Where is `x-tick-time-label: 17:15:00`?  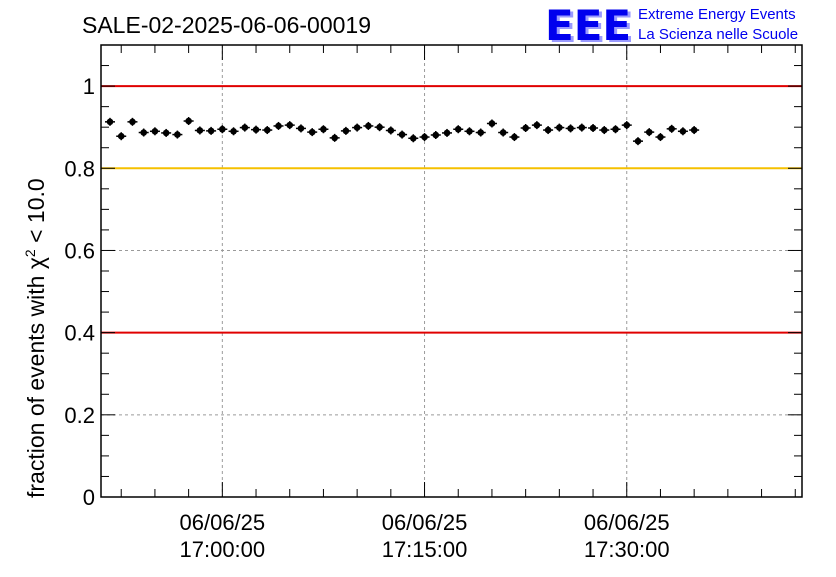 x-tick-time-label: 17:15:00 is located at coordinates (425, 549).